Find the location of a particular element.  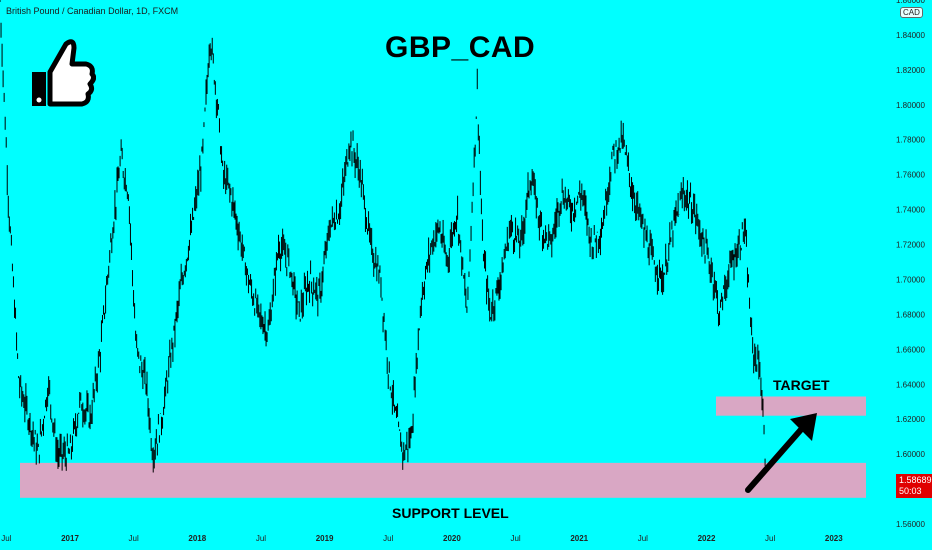

thumbs-up-icon is located at coordinates (64, 73).